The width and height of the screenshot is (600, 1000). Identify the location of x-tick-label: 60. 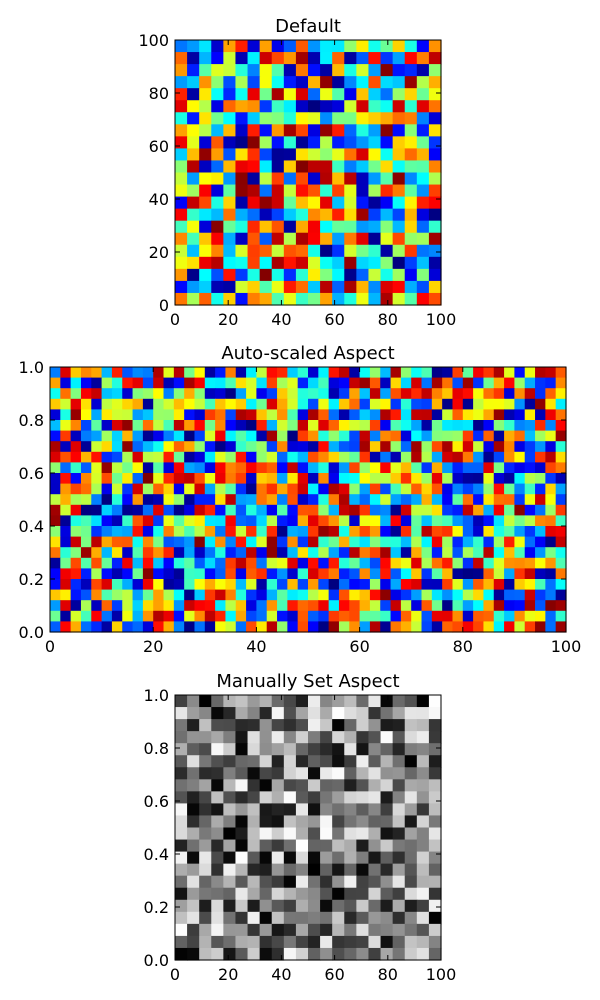
(359, 646).